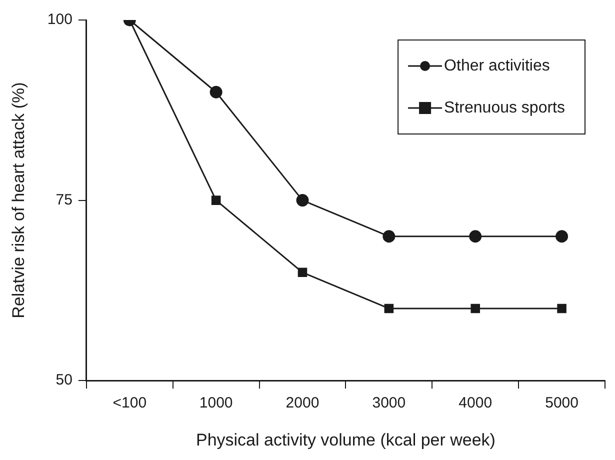 This screenshot has height=460, width=615. I want to click on y-tick-label: 75, so click(64, 199).